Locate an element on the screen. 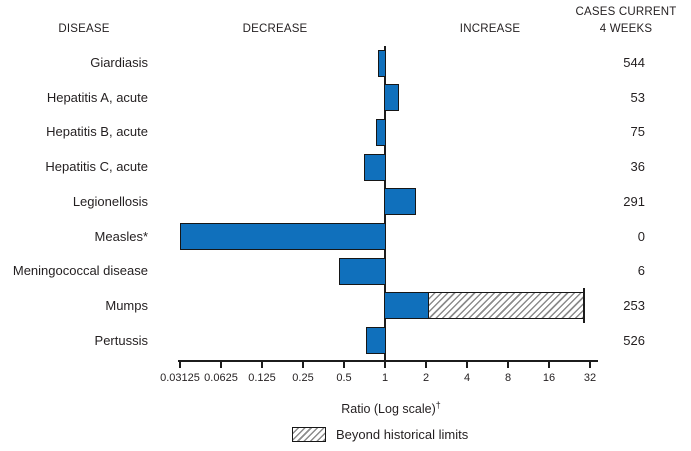 The image size is (691, 451). x-axis-title: Ratio (Log scale)† is located at coordinates (391, 408).